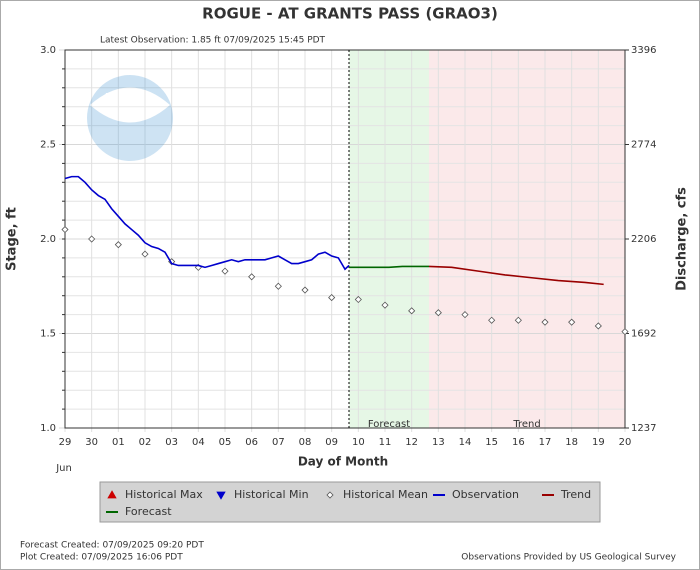 The width and height of the screenshot is (700, 570). I want to click on y2-tick-label: 1237, so click(643, 428).